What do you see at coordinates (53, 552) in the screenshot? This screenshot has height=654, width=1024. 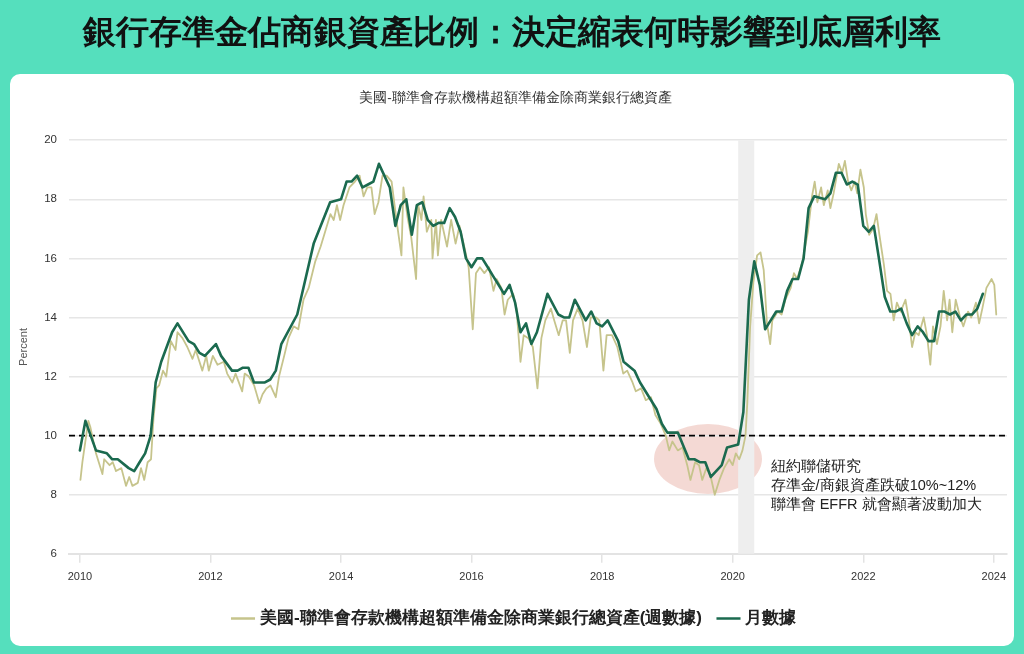 I see `y-tick-label: 6` at bounding box center [53, 552].